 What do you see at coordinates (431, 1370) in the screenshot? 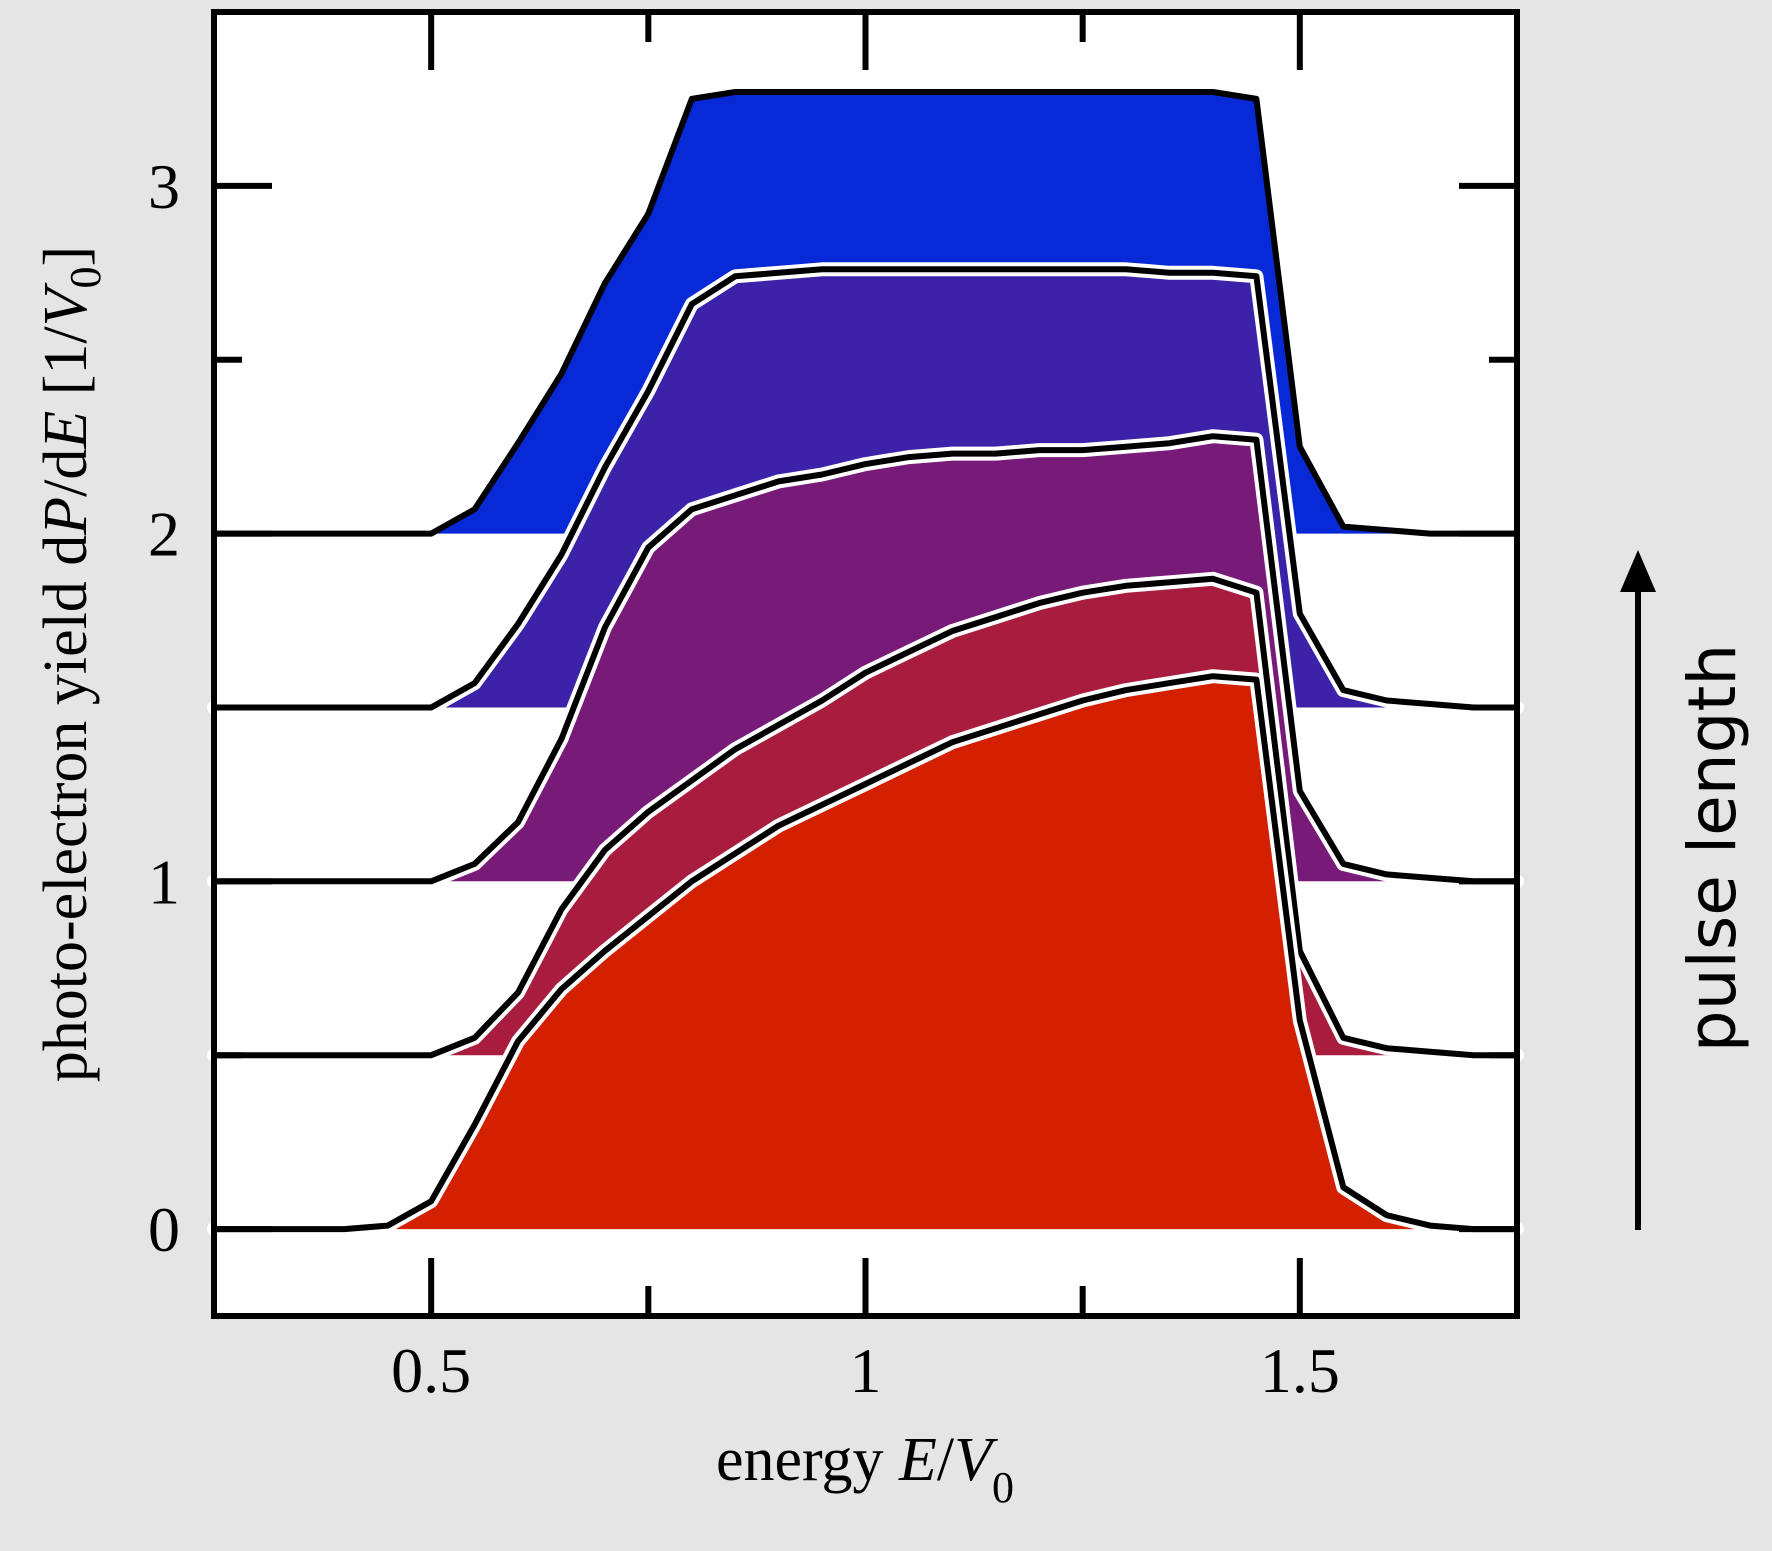
I see `x-tick-label: 0.5` at bounding box center [431, 1370].